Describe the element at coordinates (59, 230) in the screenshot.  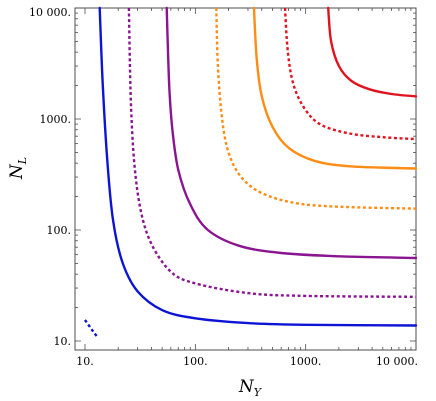
I see `y-tick-label: 100.` at that location.